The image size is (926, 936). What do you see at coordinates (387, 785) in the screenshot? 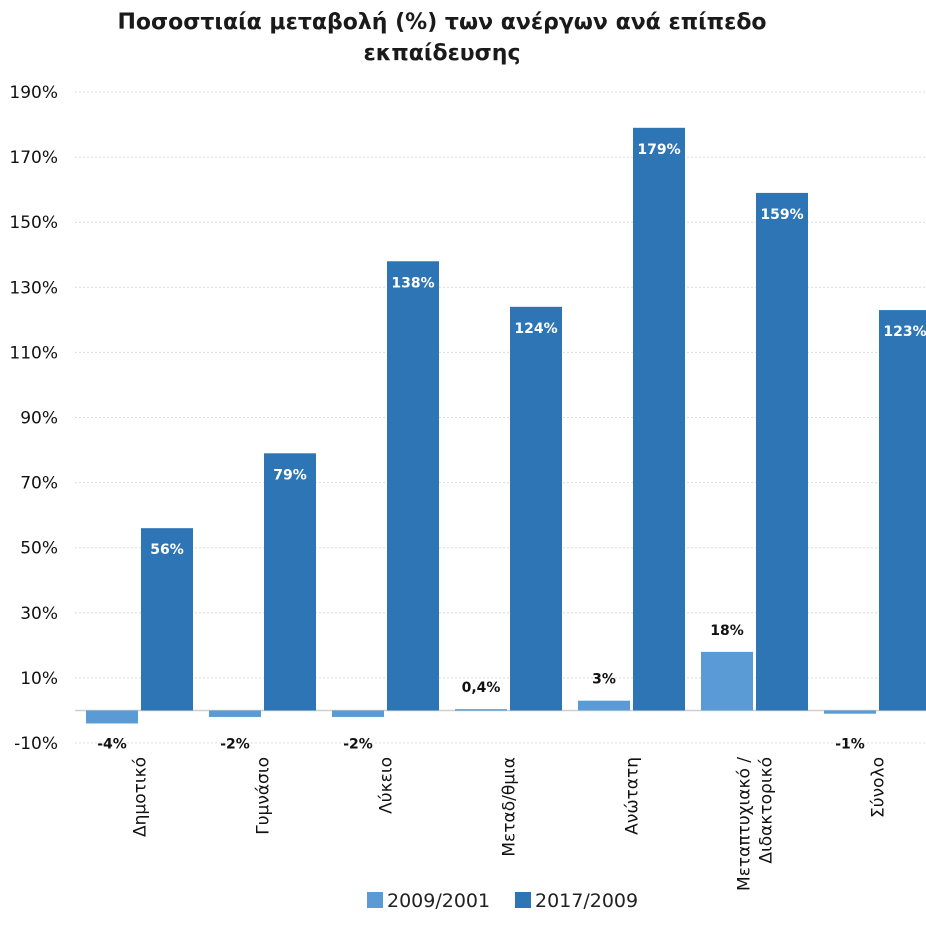
I see `x-tick-label: Λύκειο` at bounding box center [387, 785].